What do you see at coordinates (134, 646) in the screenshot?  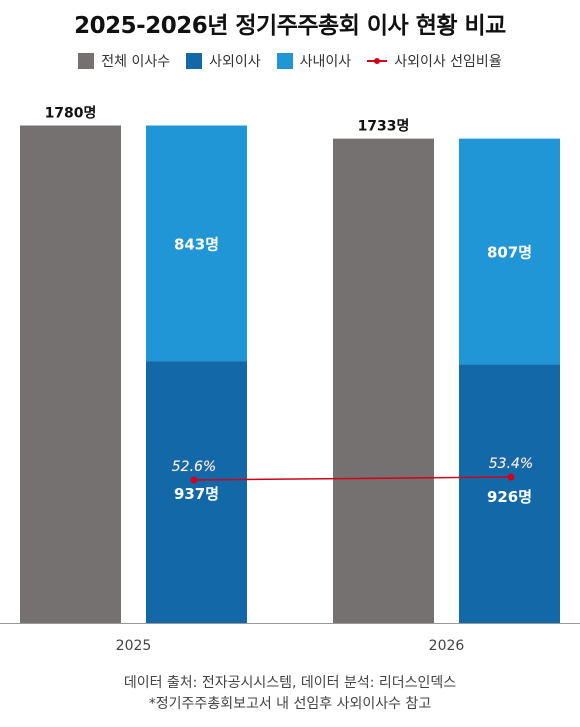 I see `x-tick-label: 2025` at bounding box center [134, 646].